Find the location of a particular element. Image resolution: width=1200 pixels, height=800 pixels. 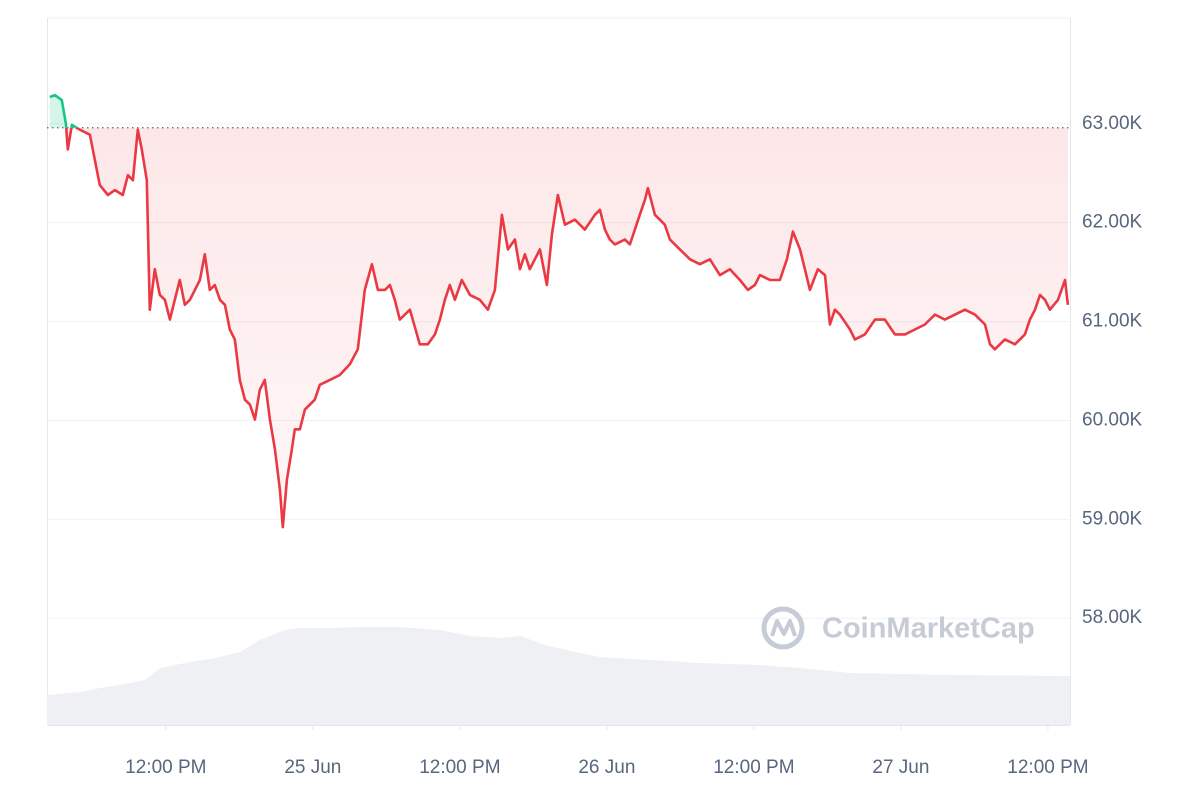

x-tick-label: 27 Jun is located at coordinates (900, 767).